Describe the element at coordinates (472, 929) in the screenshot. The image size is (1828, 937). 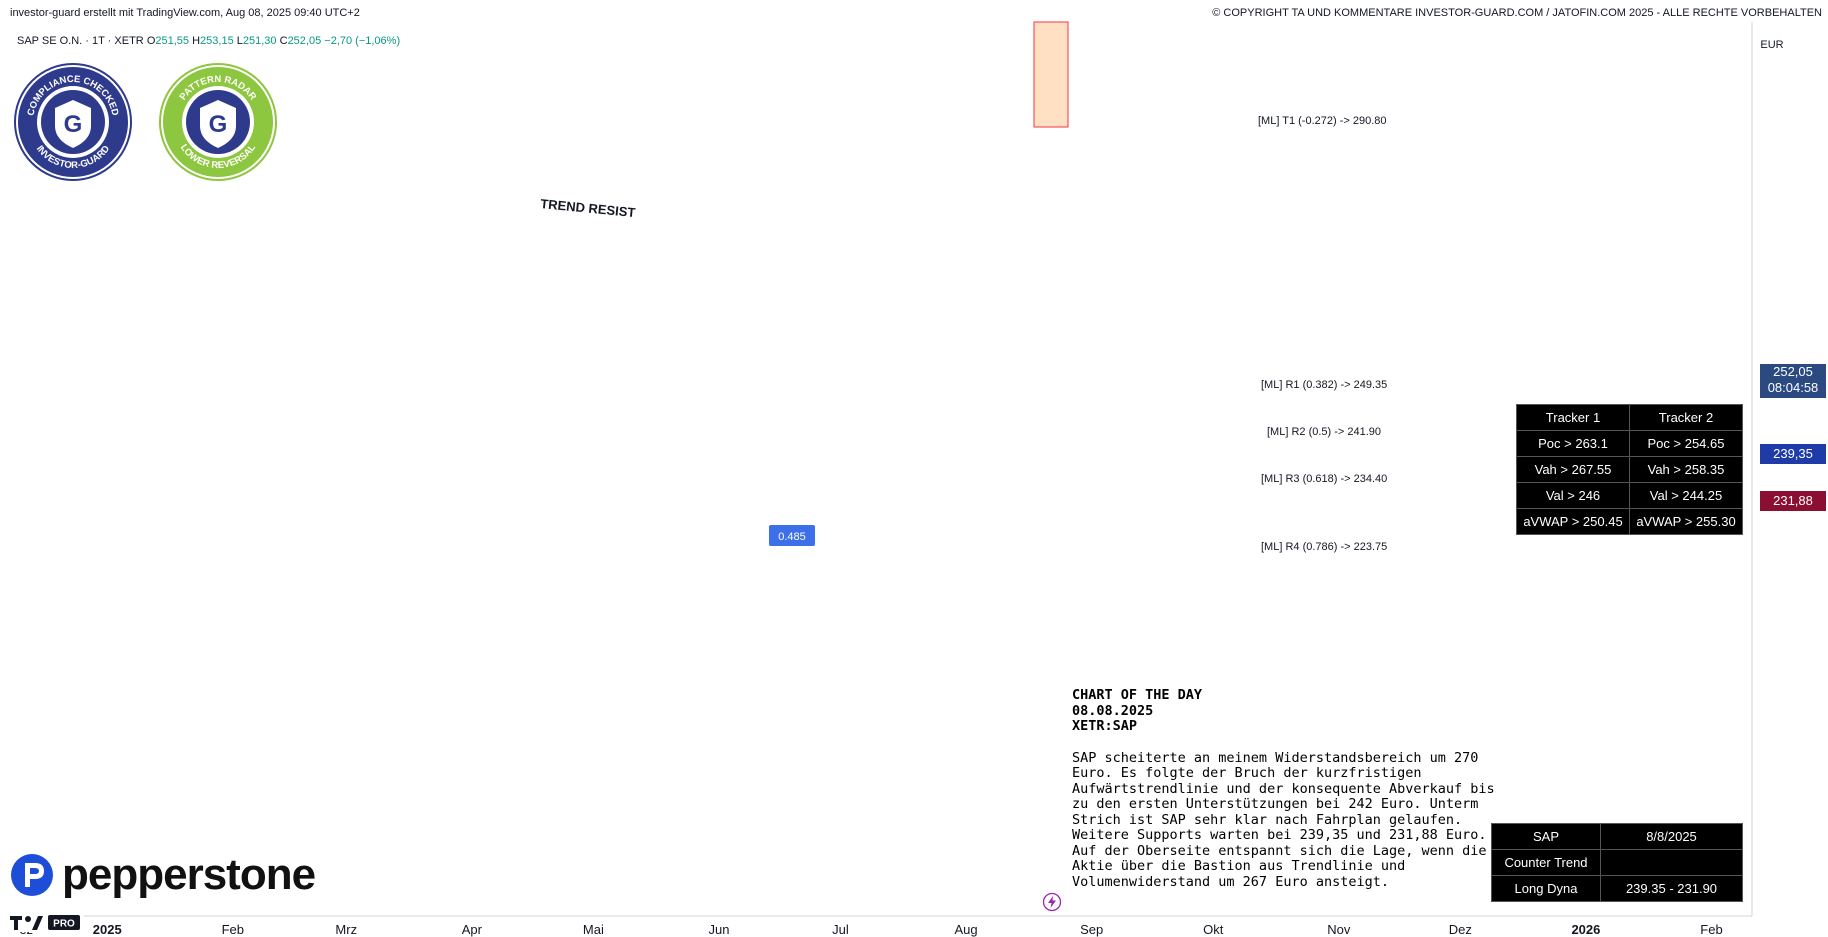
I see `x-tick-label: Apr` at that location.